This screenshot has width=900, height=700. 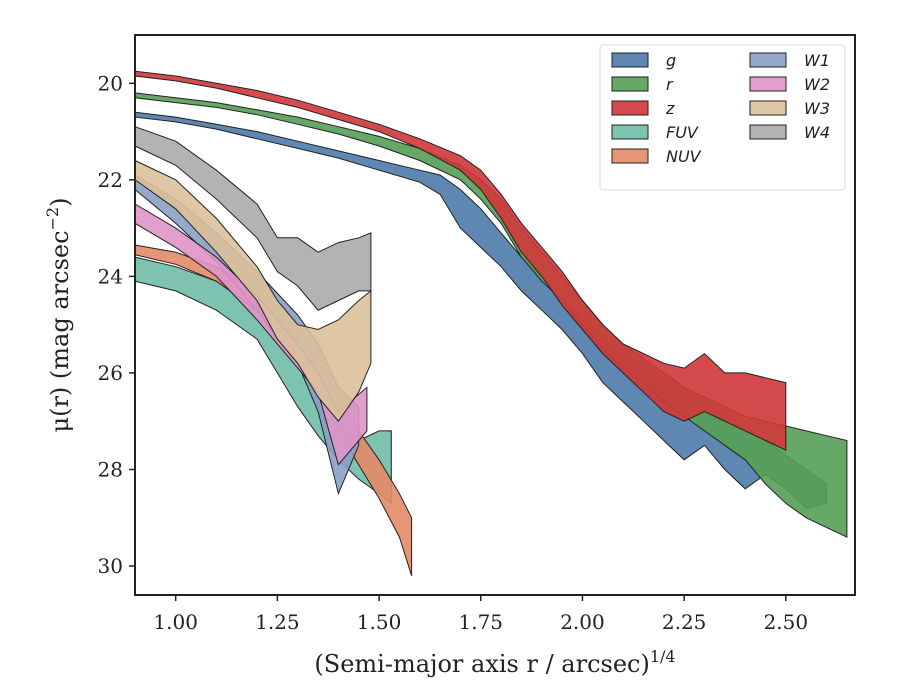 What do you see at coordinates (379, 622) in the screenshot?
I see `x-tick-label: 1.50` at bounding box center [379, 622].